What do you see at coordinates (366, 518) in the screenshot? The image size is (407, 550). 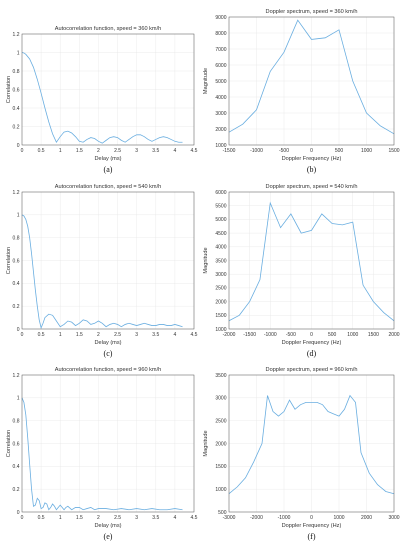 I see `x-tick-label: 2000` at bounding box center [366, 518].